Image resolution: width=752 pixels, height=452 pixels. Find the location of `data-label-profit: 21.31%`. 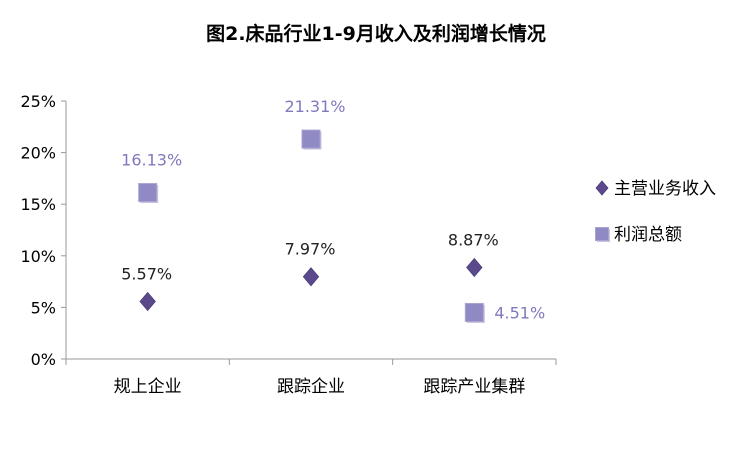

data-label-profit: 21.31% is located at coordinates (314, 106).